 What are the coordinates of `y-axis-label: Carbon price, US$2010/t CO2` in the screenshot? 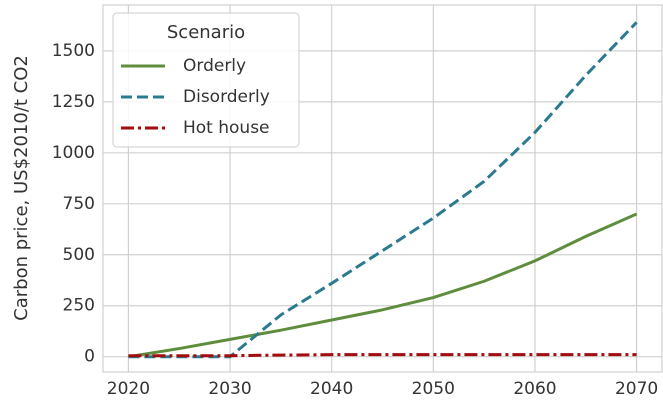 It's located at (21, 188).